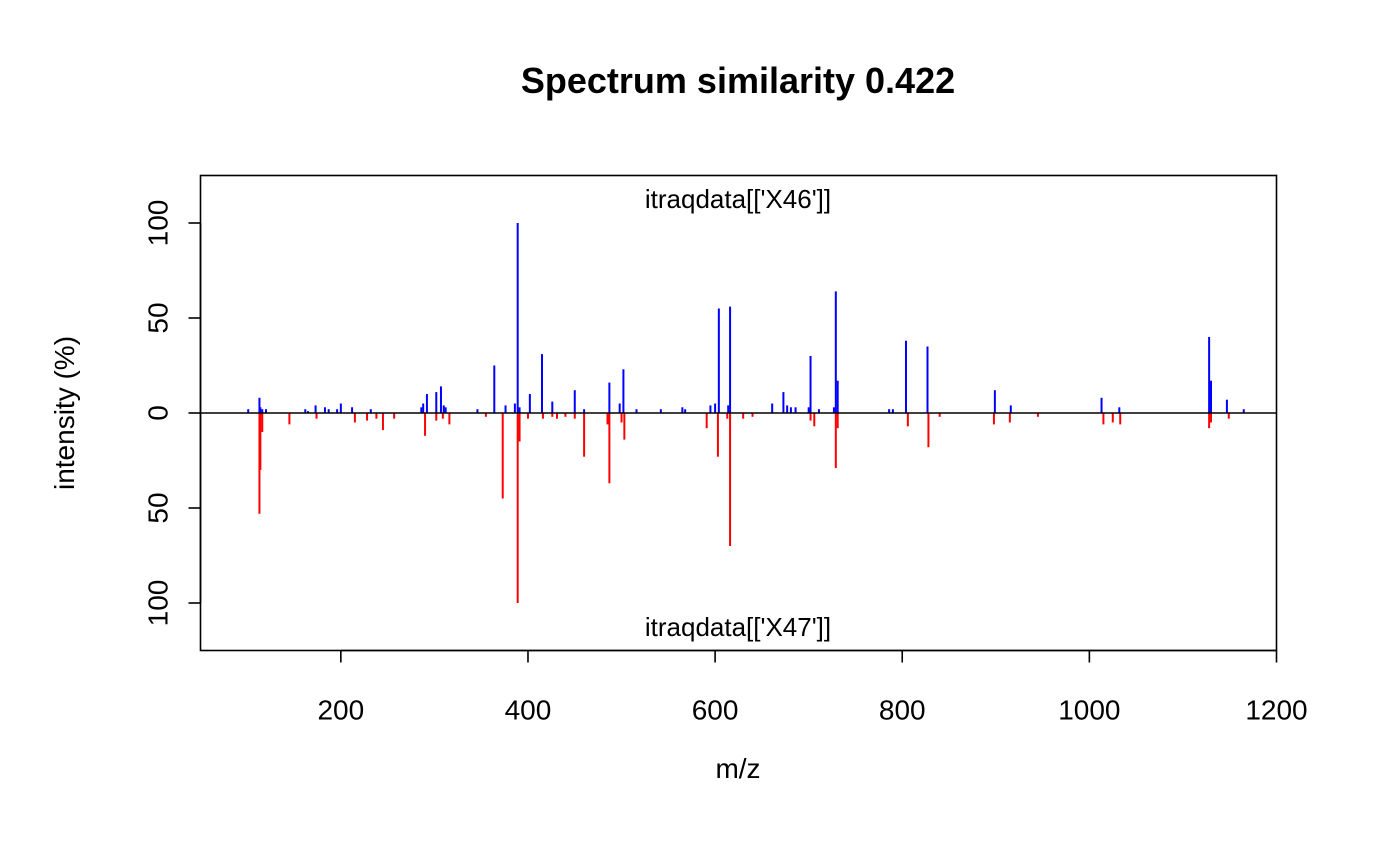 The image size is (1400, 865). Describe the element at coordinates (902, 710) in the screenshot. I see `x-tick-label: 800` at that location.